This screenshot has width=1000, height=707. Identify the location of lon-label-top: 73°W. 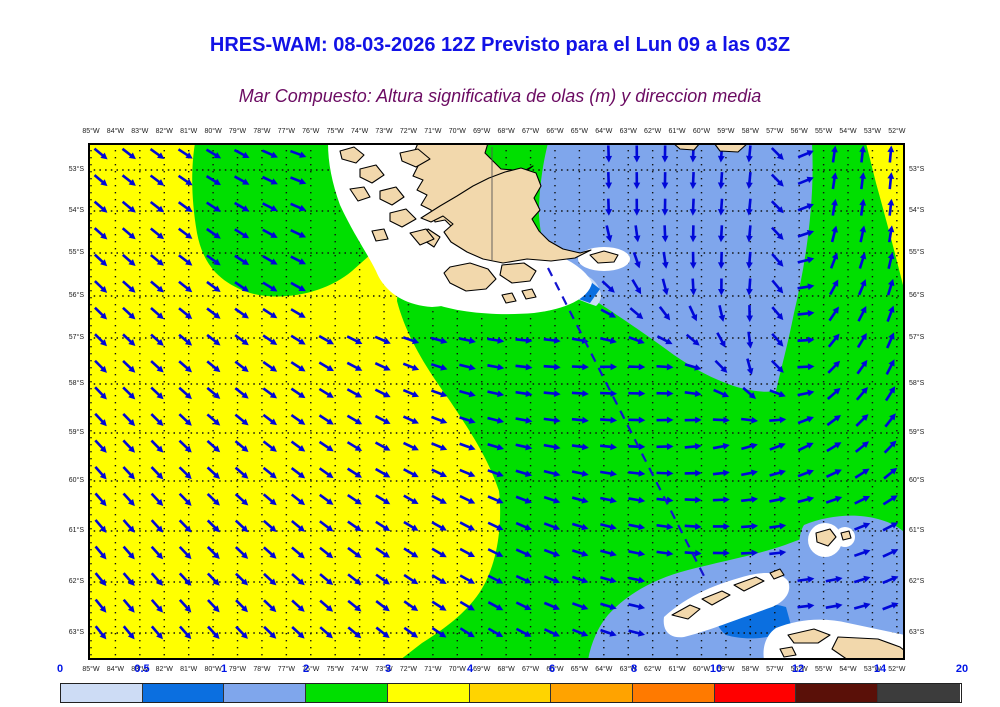
(384, 131).